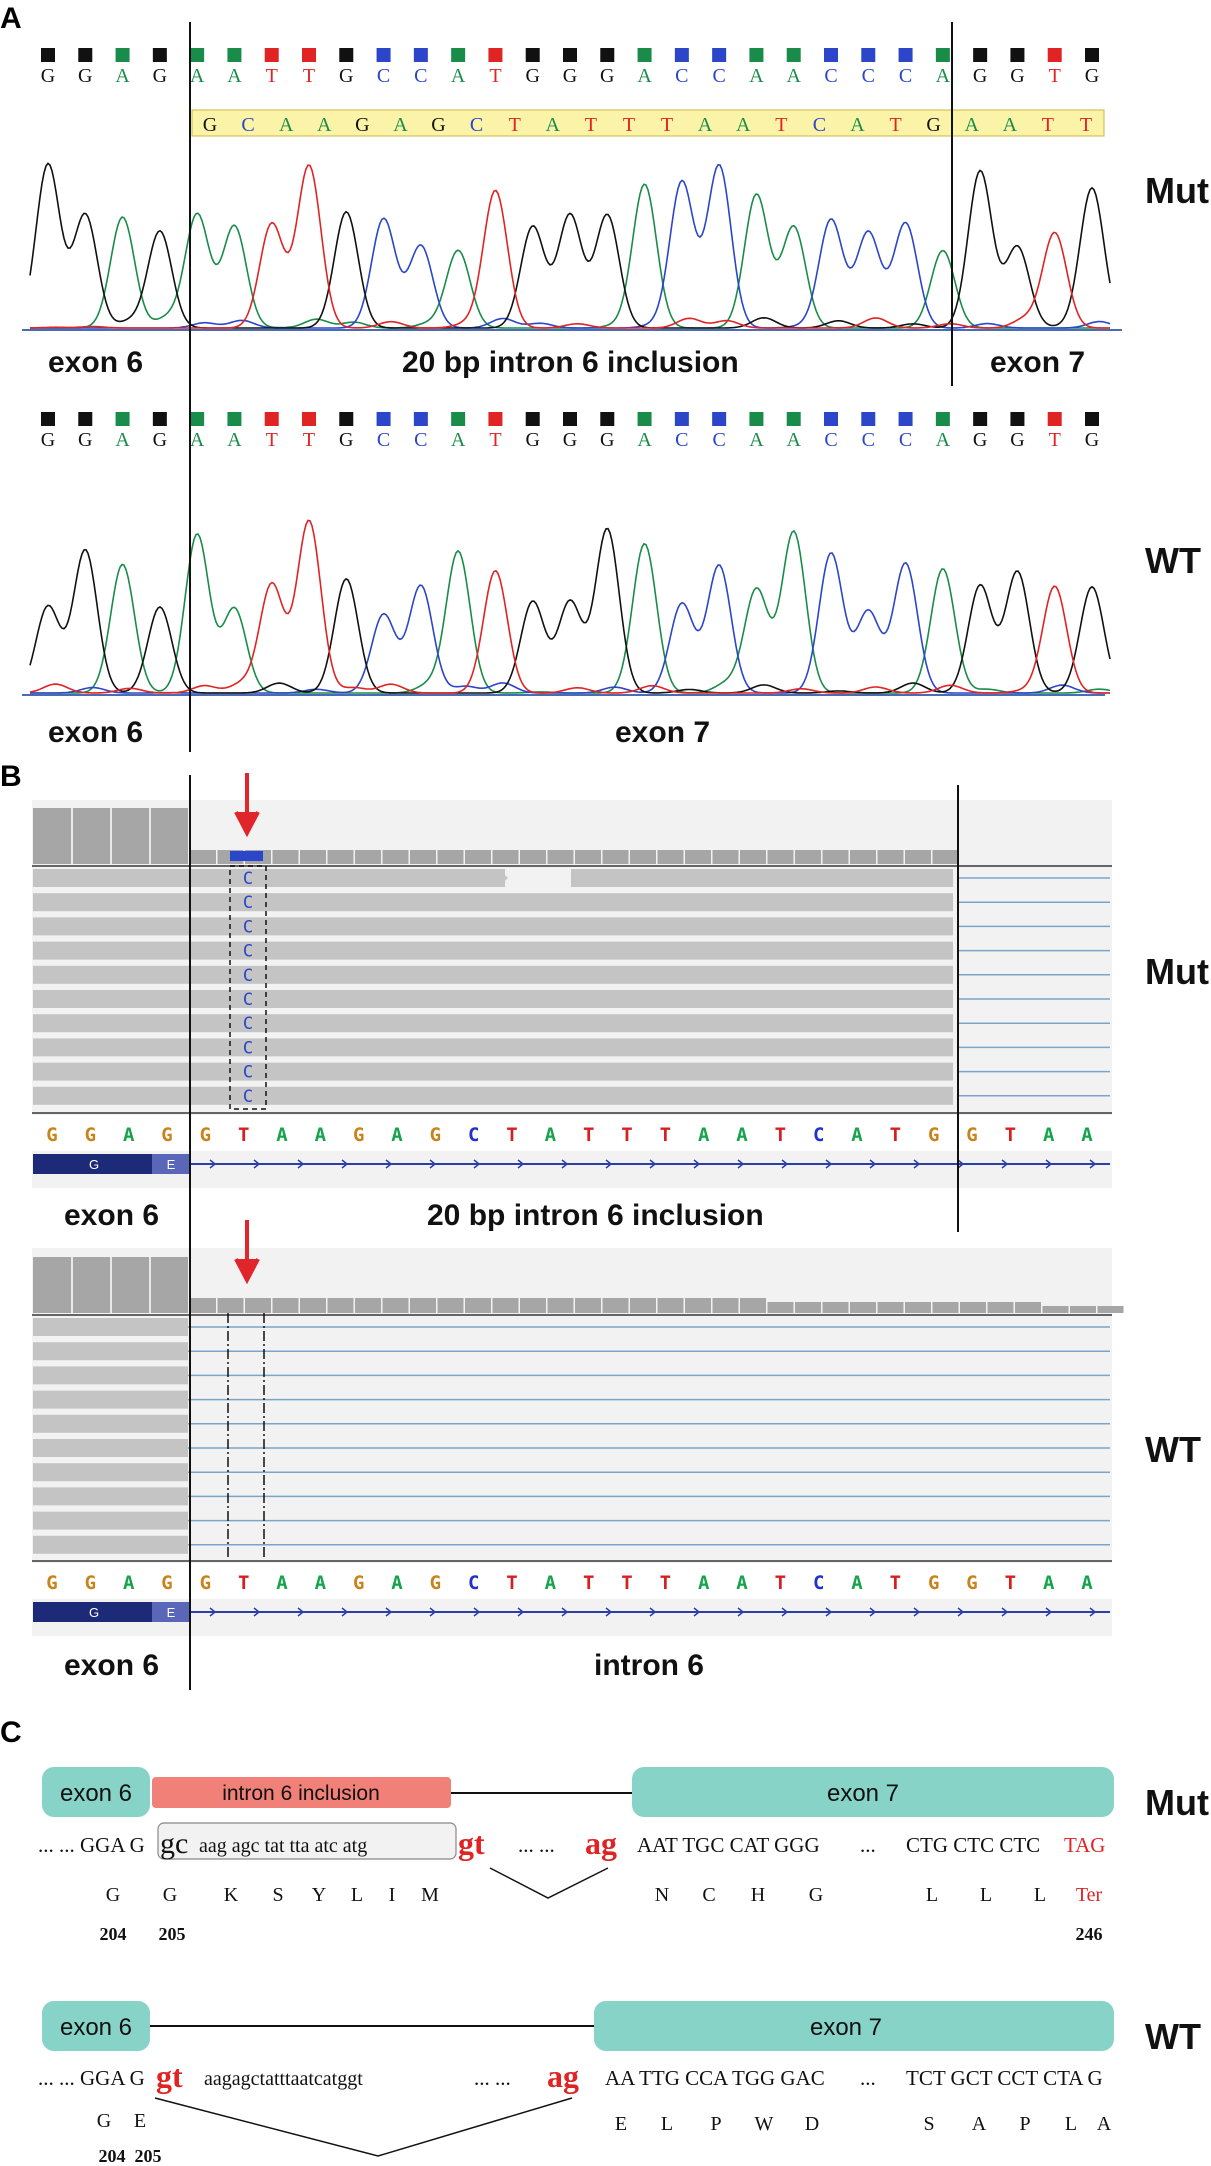  Describe the element at coordinates (231, 1895) in the screenshot. I see `amino-acid: K` at that location.